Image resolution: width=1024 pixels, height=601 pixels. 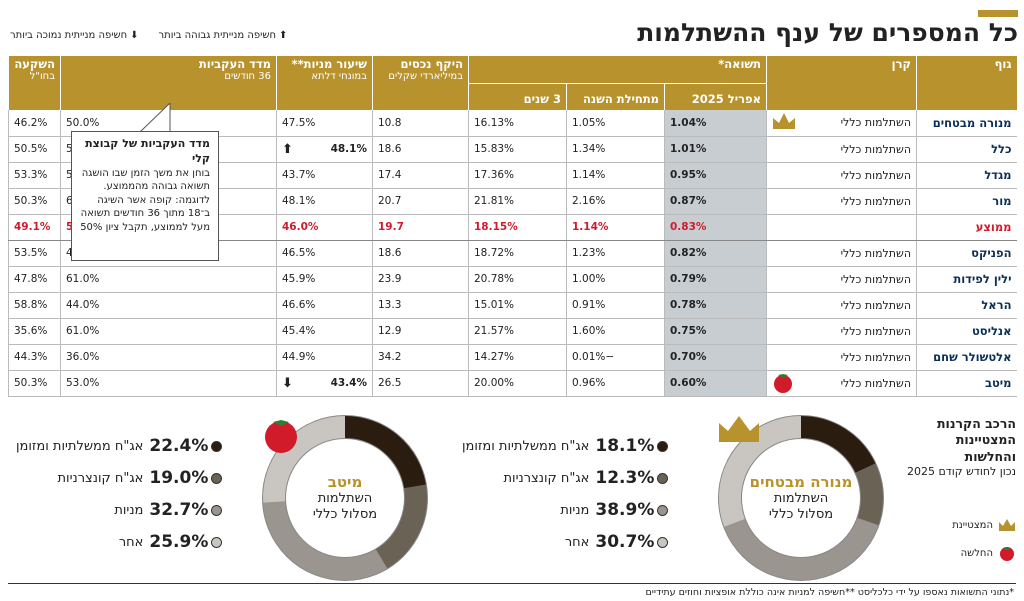 I want to click on cell-body: הראל, so click(x=966, y=305).